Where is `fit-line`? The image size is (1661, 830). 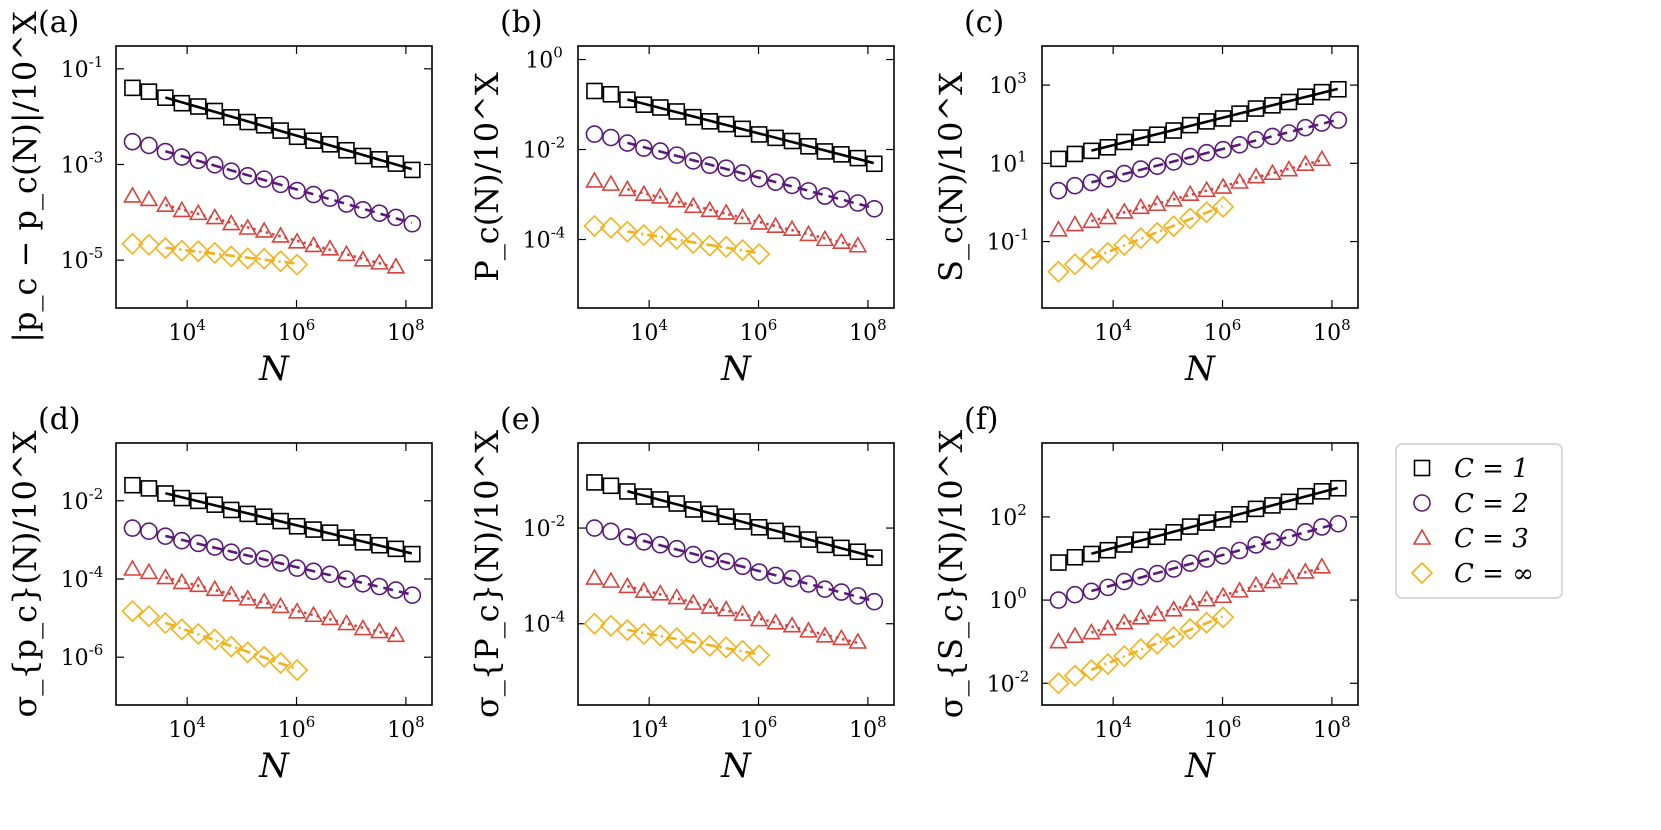 fit-line is located at coordinates (1157, 232).